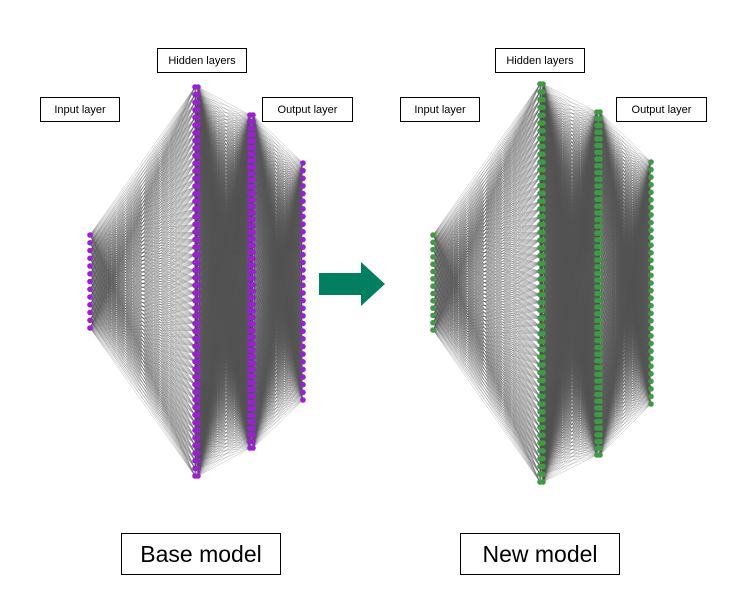 This screenshot has height=601, width=733. Describe the element at coordinates (307, 109) in the screenshot. I see `base-output-layer-label: Output layer` at that location.